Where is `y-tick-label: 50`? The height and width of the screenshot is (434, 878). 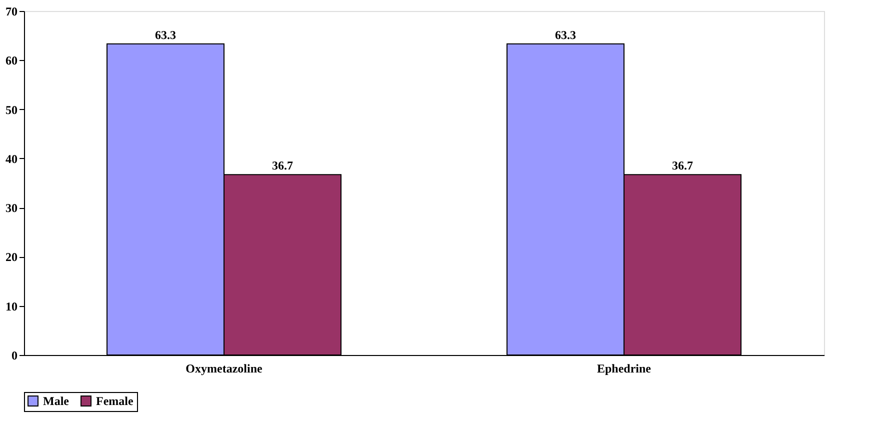 y-tick-label: 50 is located at coordinates (12, 109).